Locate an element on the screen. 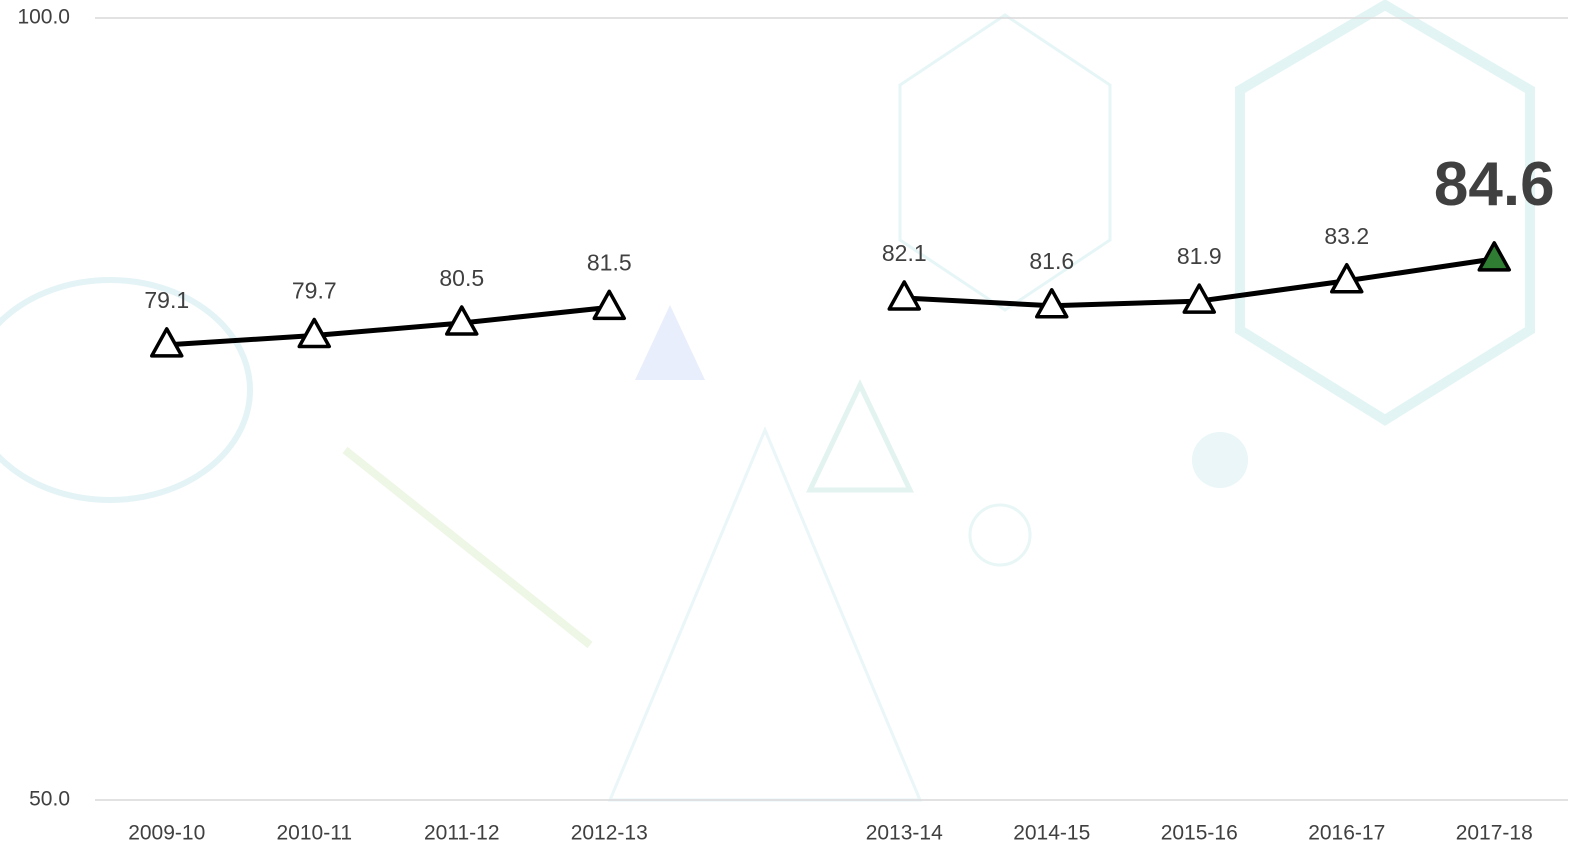 This screenshot has width=1595, height=862. data-label: 79.1 is located at coordinates (166, 300).